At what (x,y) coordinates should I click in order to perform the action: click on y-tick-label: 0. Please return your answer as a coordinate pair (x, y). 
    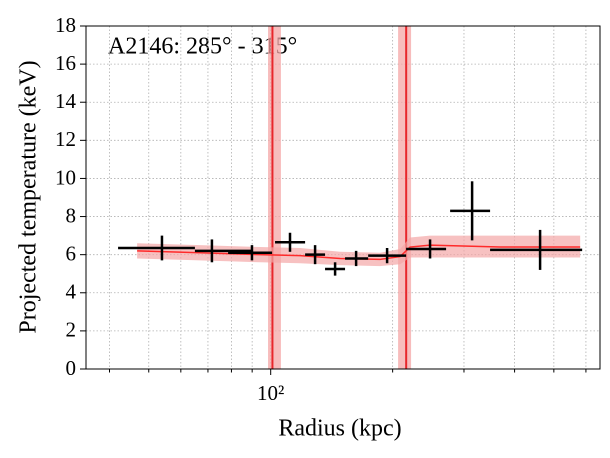
    Looking at the image, I should click on (71, 368).